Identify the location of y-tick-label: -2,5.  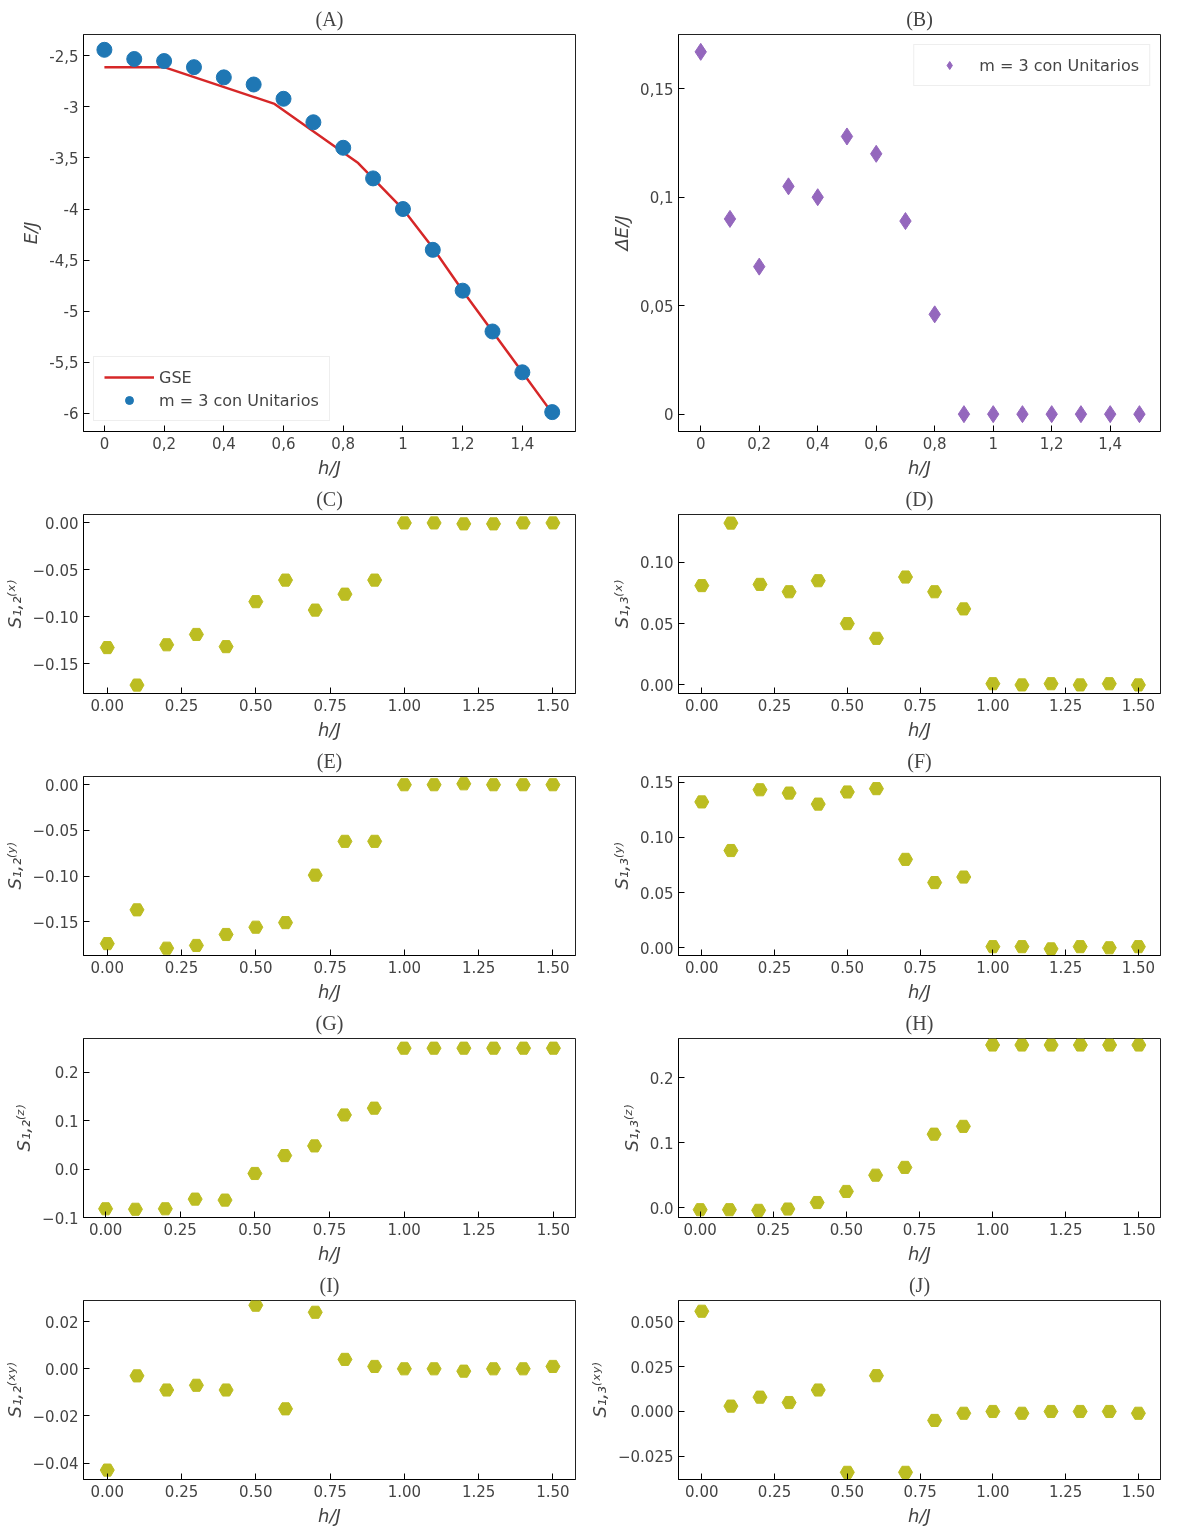
(64, 56).